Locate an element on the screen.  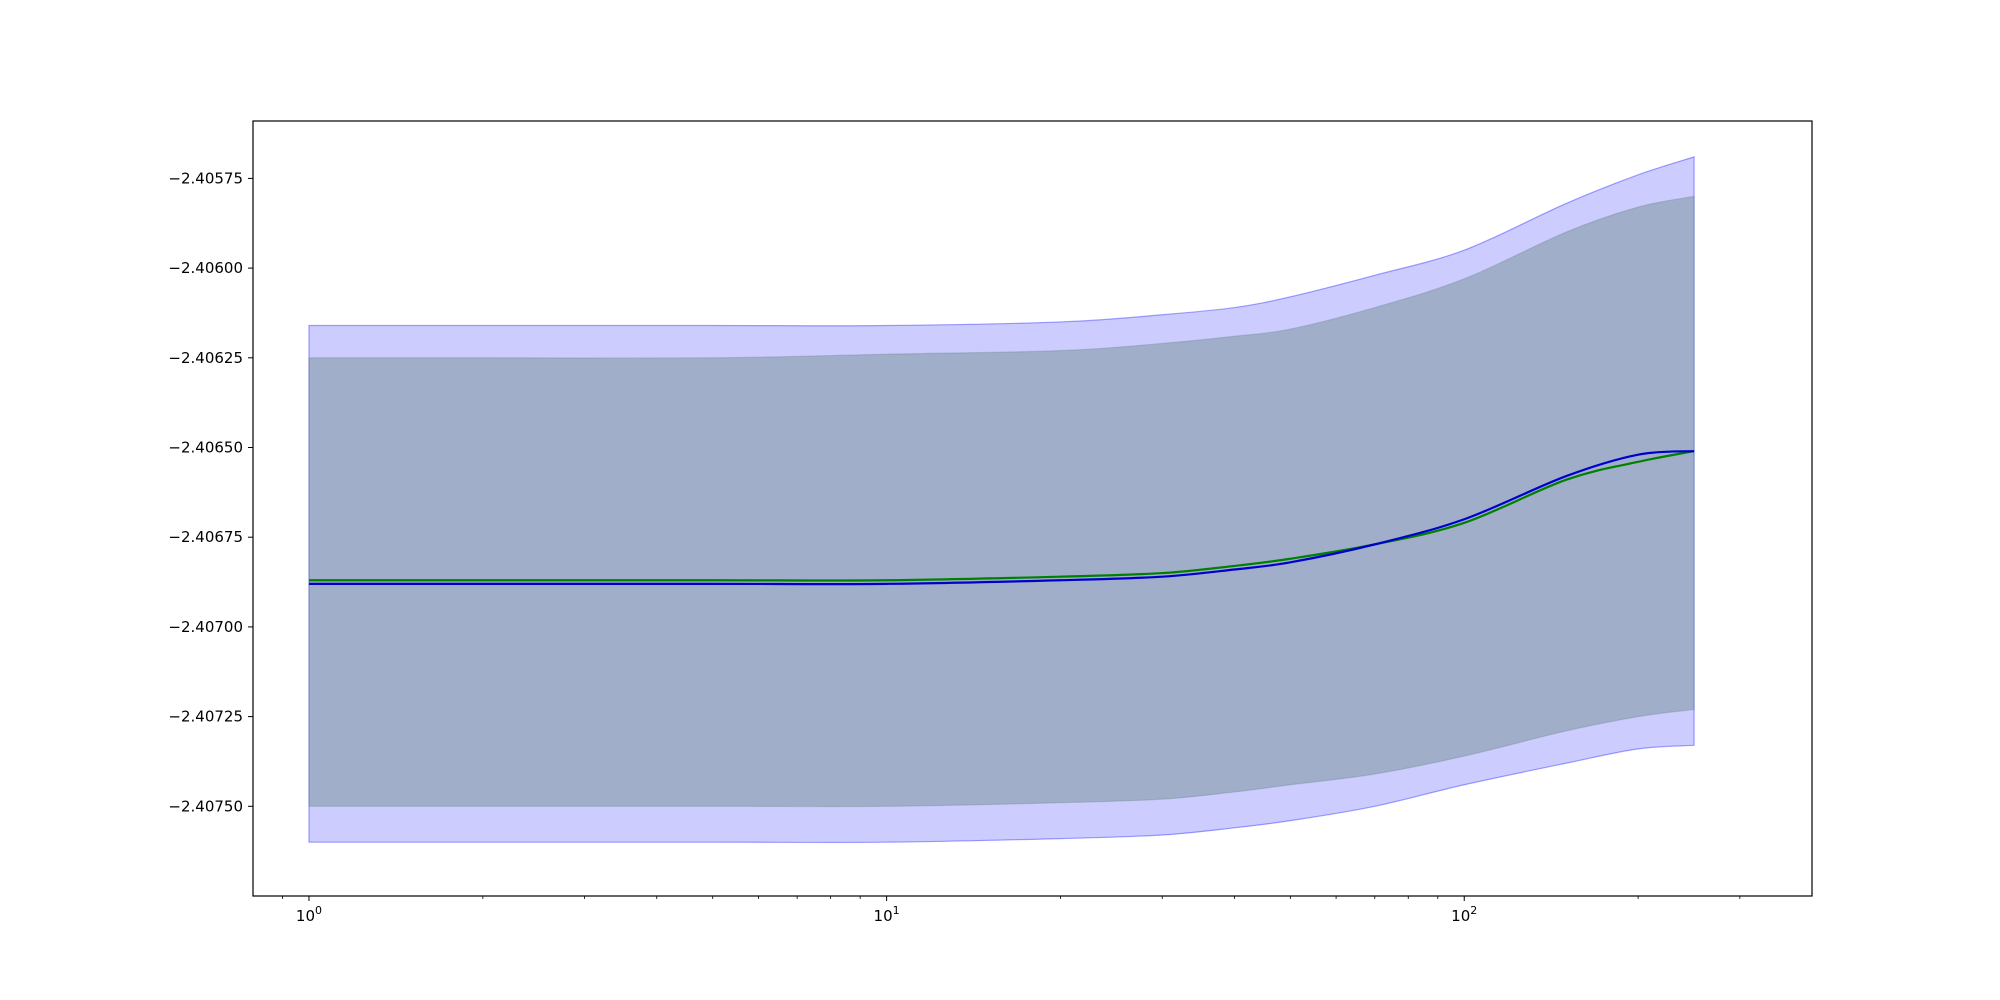
y-tick-label: −2.40600 is located at coordinates (205, 268).